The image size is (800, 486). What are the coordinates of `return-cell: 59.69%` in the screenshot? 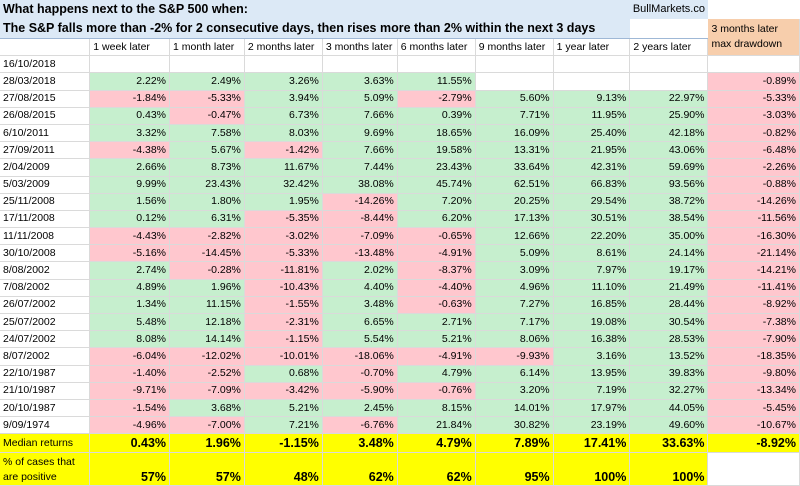 It's located at (669, 167).